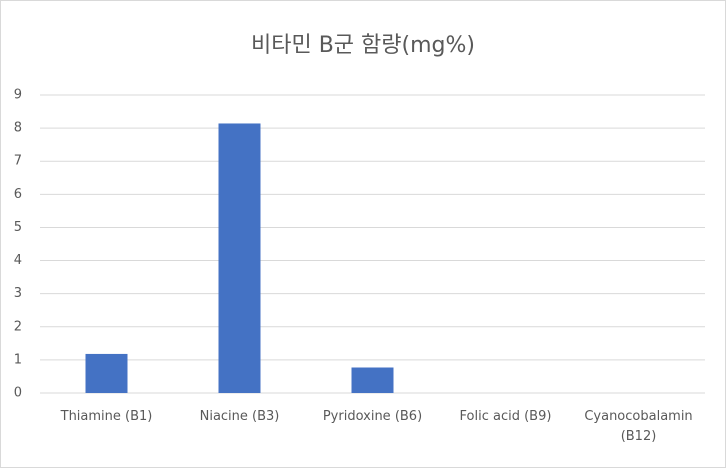 Image resolution: width=726 pixels, height=468 pixels. Describe the element at coordinates (18, 260) in the screenshot. I see `y-tick-label: 4` at that location.